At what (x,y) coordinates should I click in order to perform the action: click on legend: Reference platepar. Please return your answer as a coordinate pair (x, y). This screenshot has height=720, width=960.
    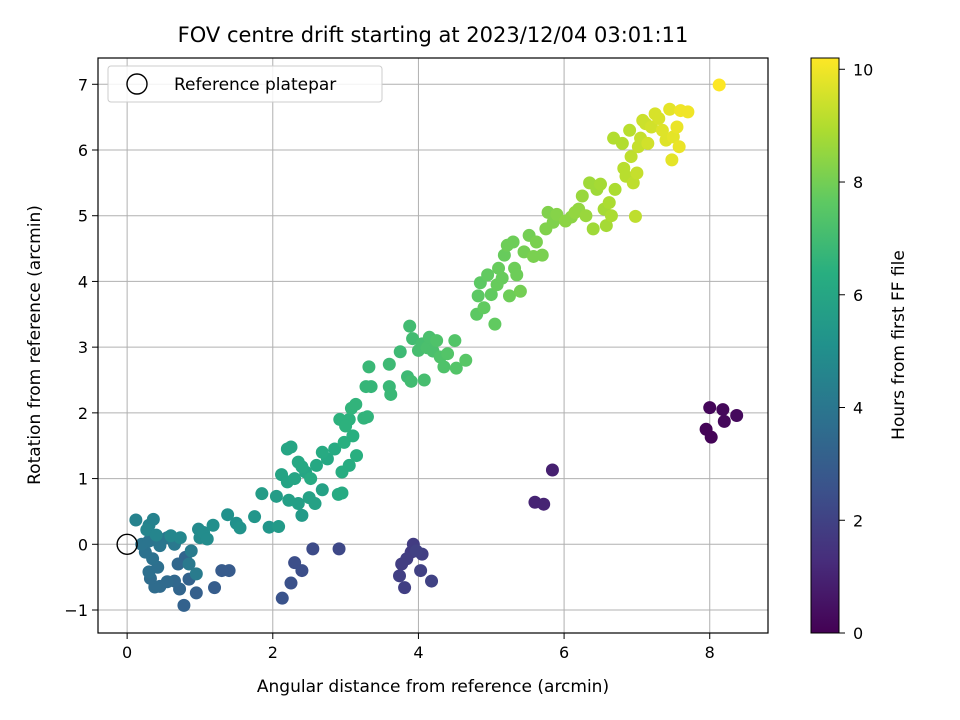
    Looking at the image, I should click on (245, 84).